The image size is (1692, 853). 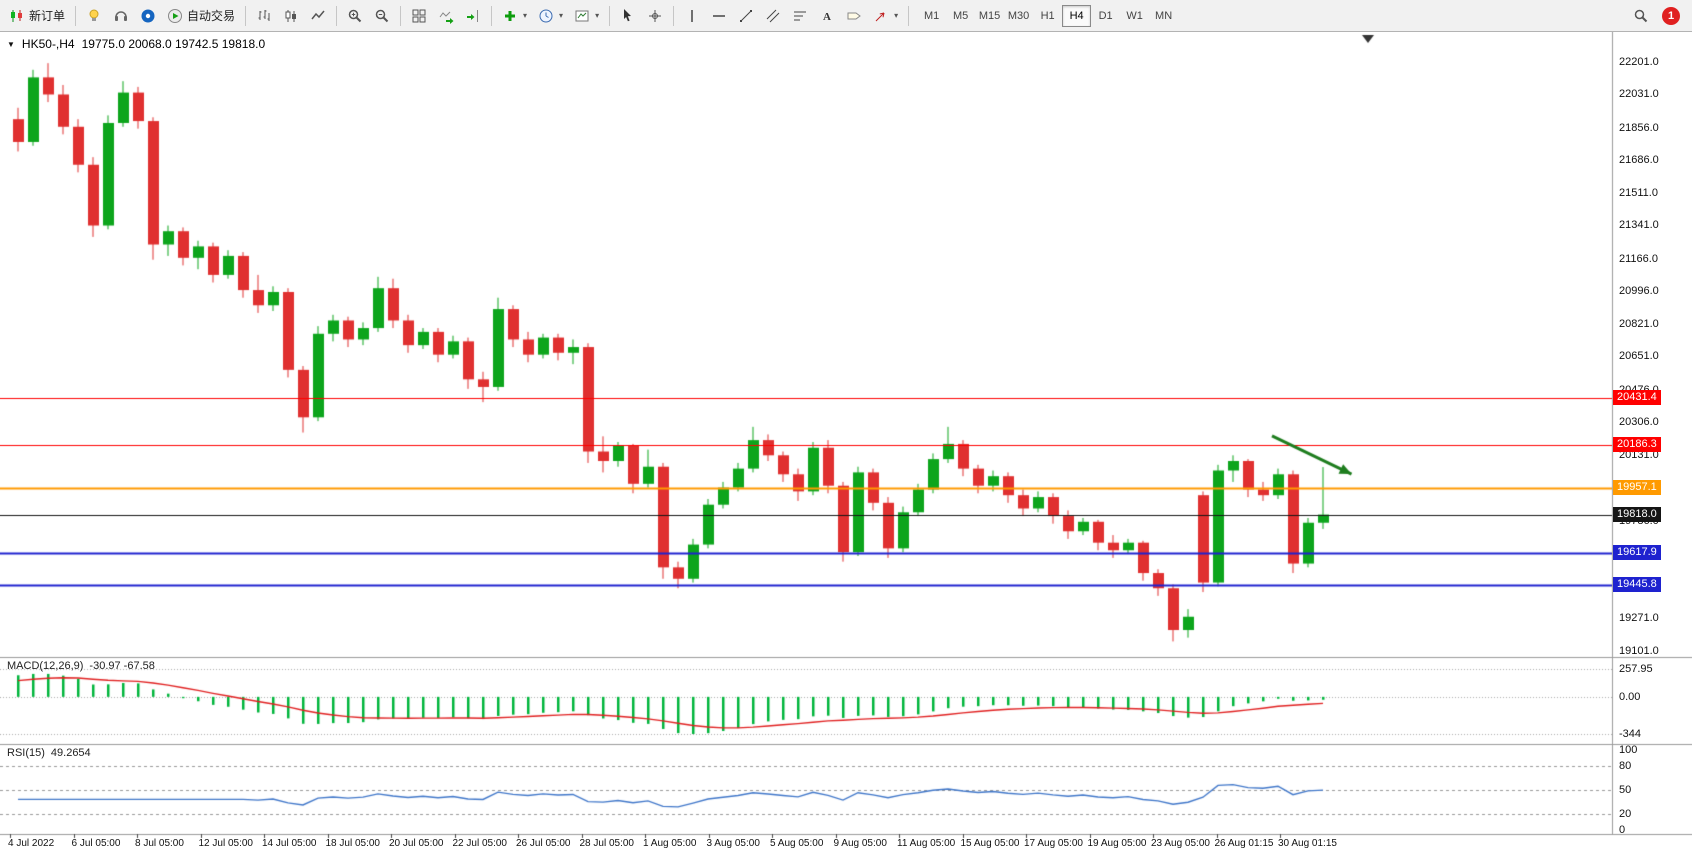 I want to click on time-axis-label: 22 Jul 05:00, so click(x=480, y=843).